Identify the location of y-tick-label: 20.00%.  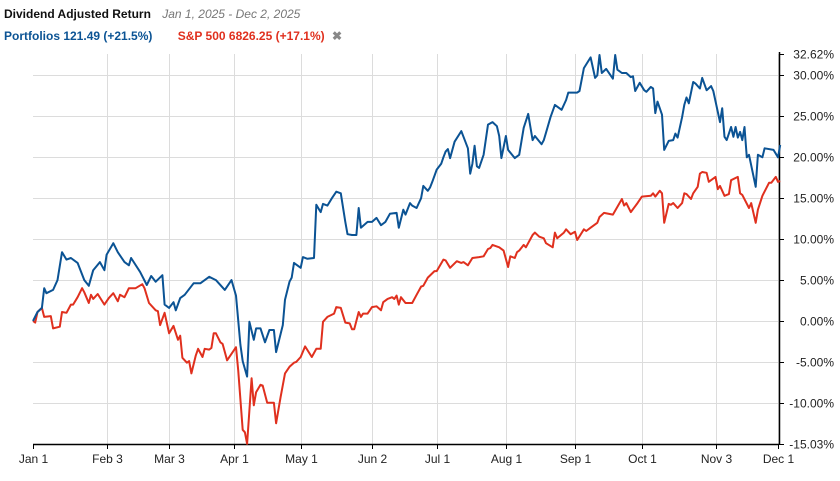
(813, 158).